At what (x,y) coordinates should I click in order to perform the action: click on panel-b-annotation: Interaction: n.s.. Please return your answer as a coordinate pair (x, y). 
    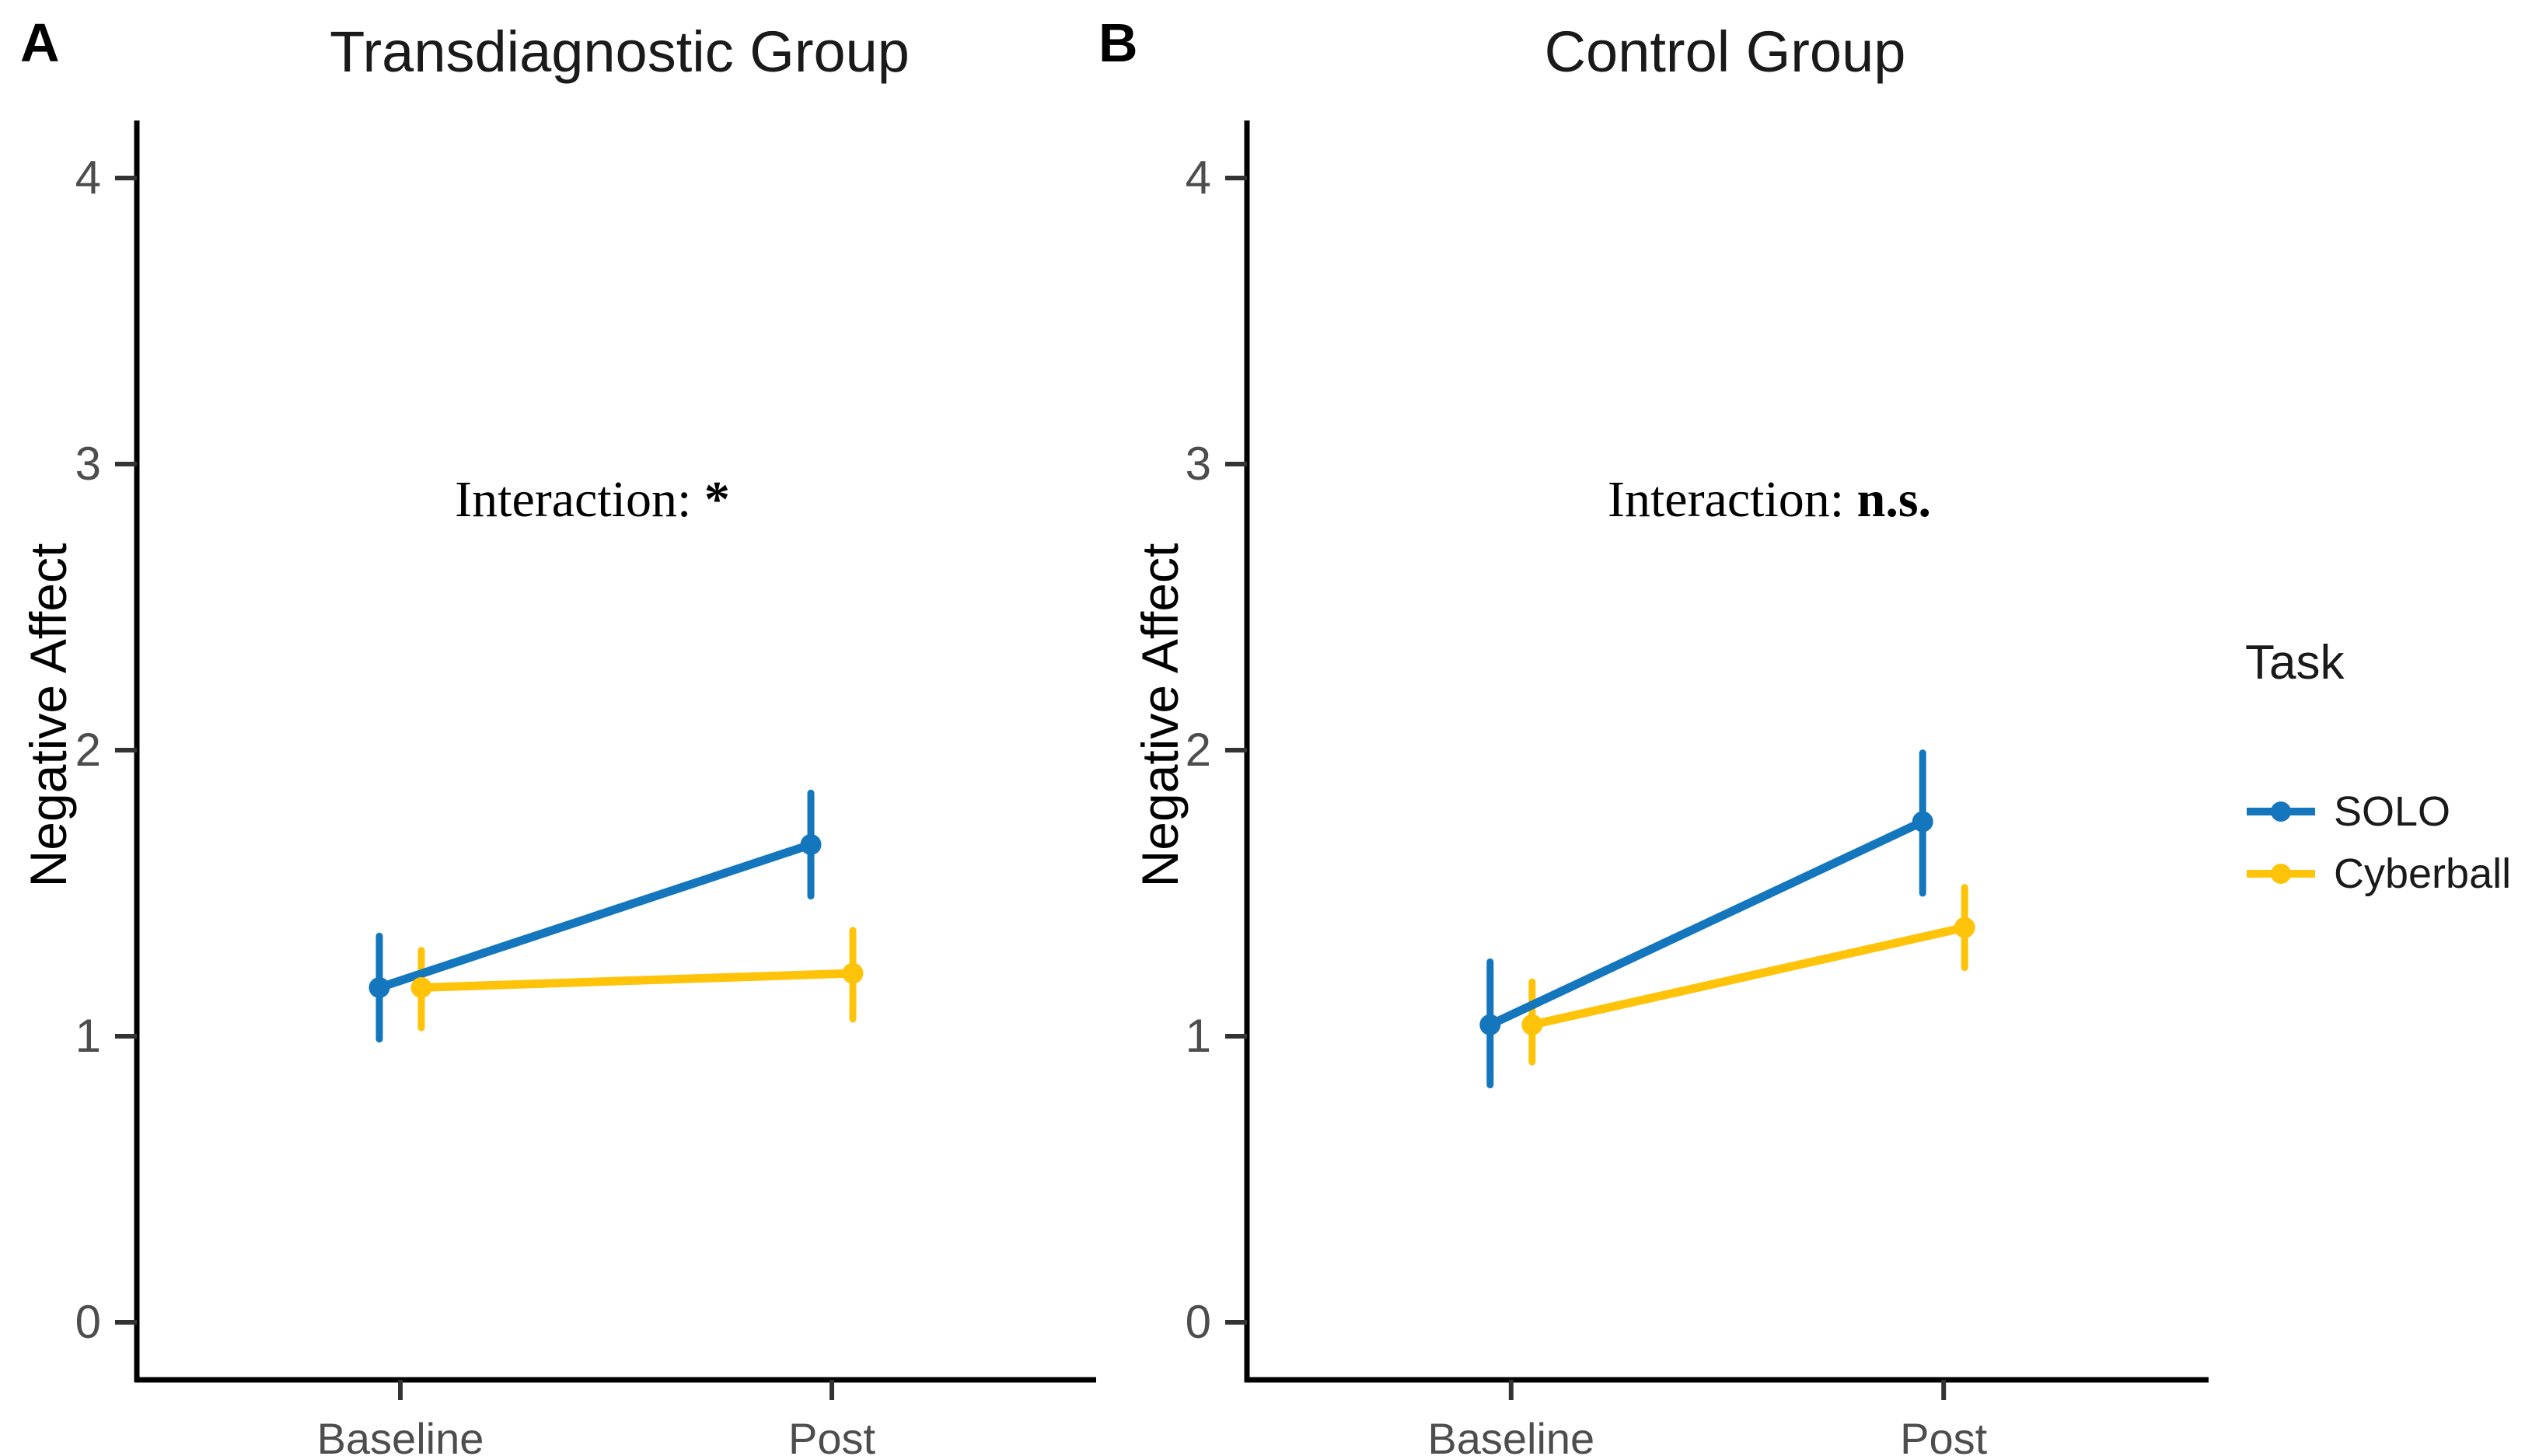
    Looking at the image, I should click on (1770, 500).